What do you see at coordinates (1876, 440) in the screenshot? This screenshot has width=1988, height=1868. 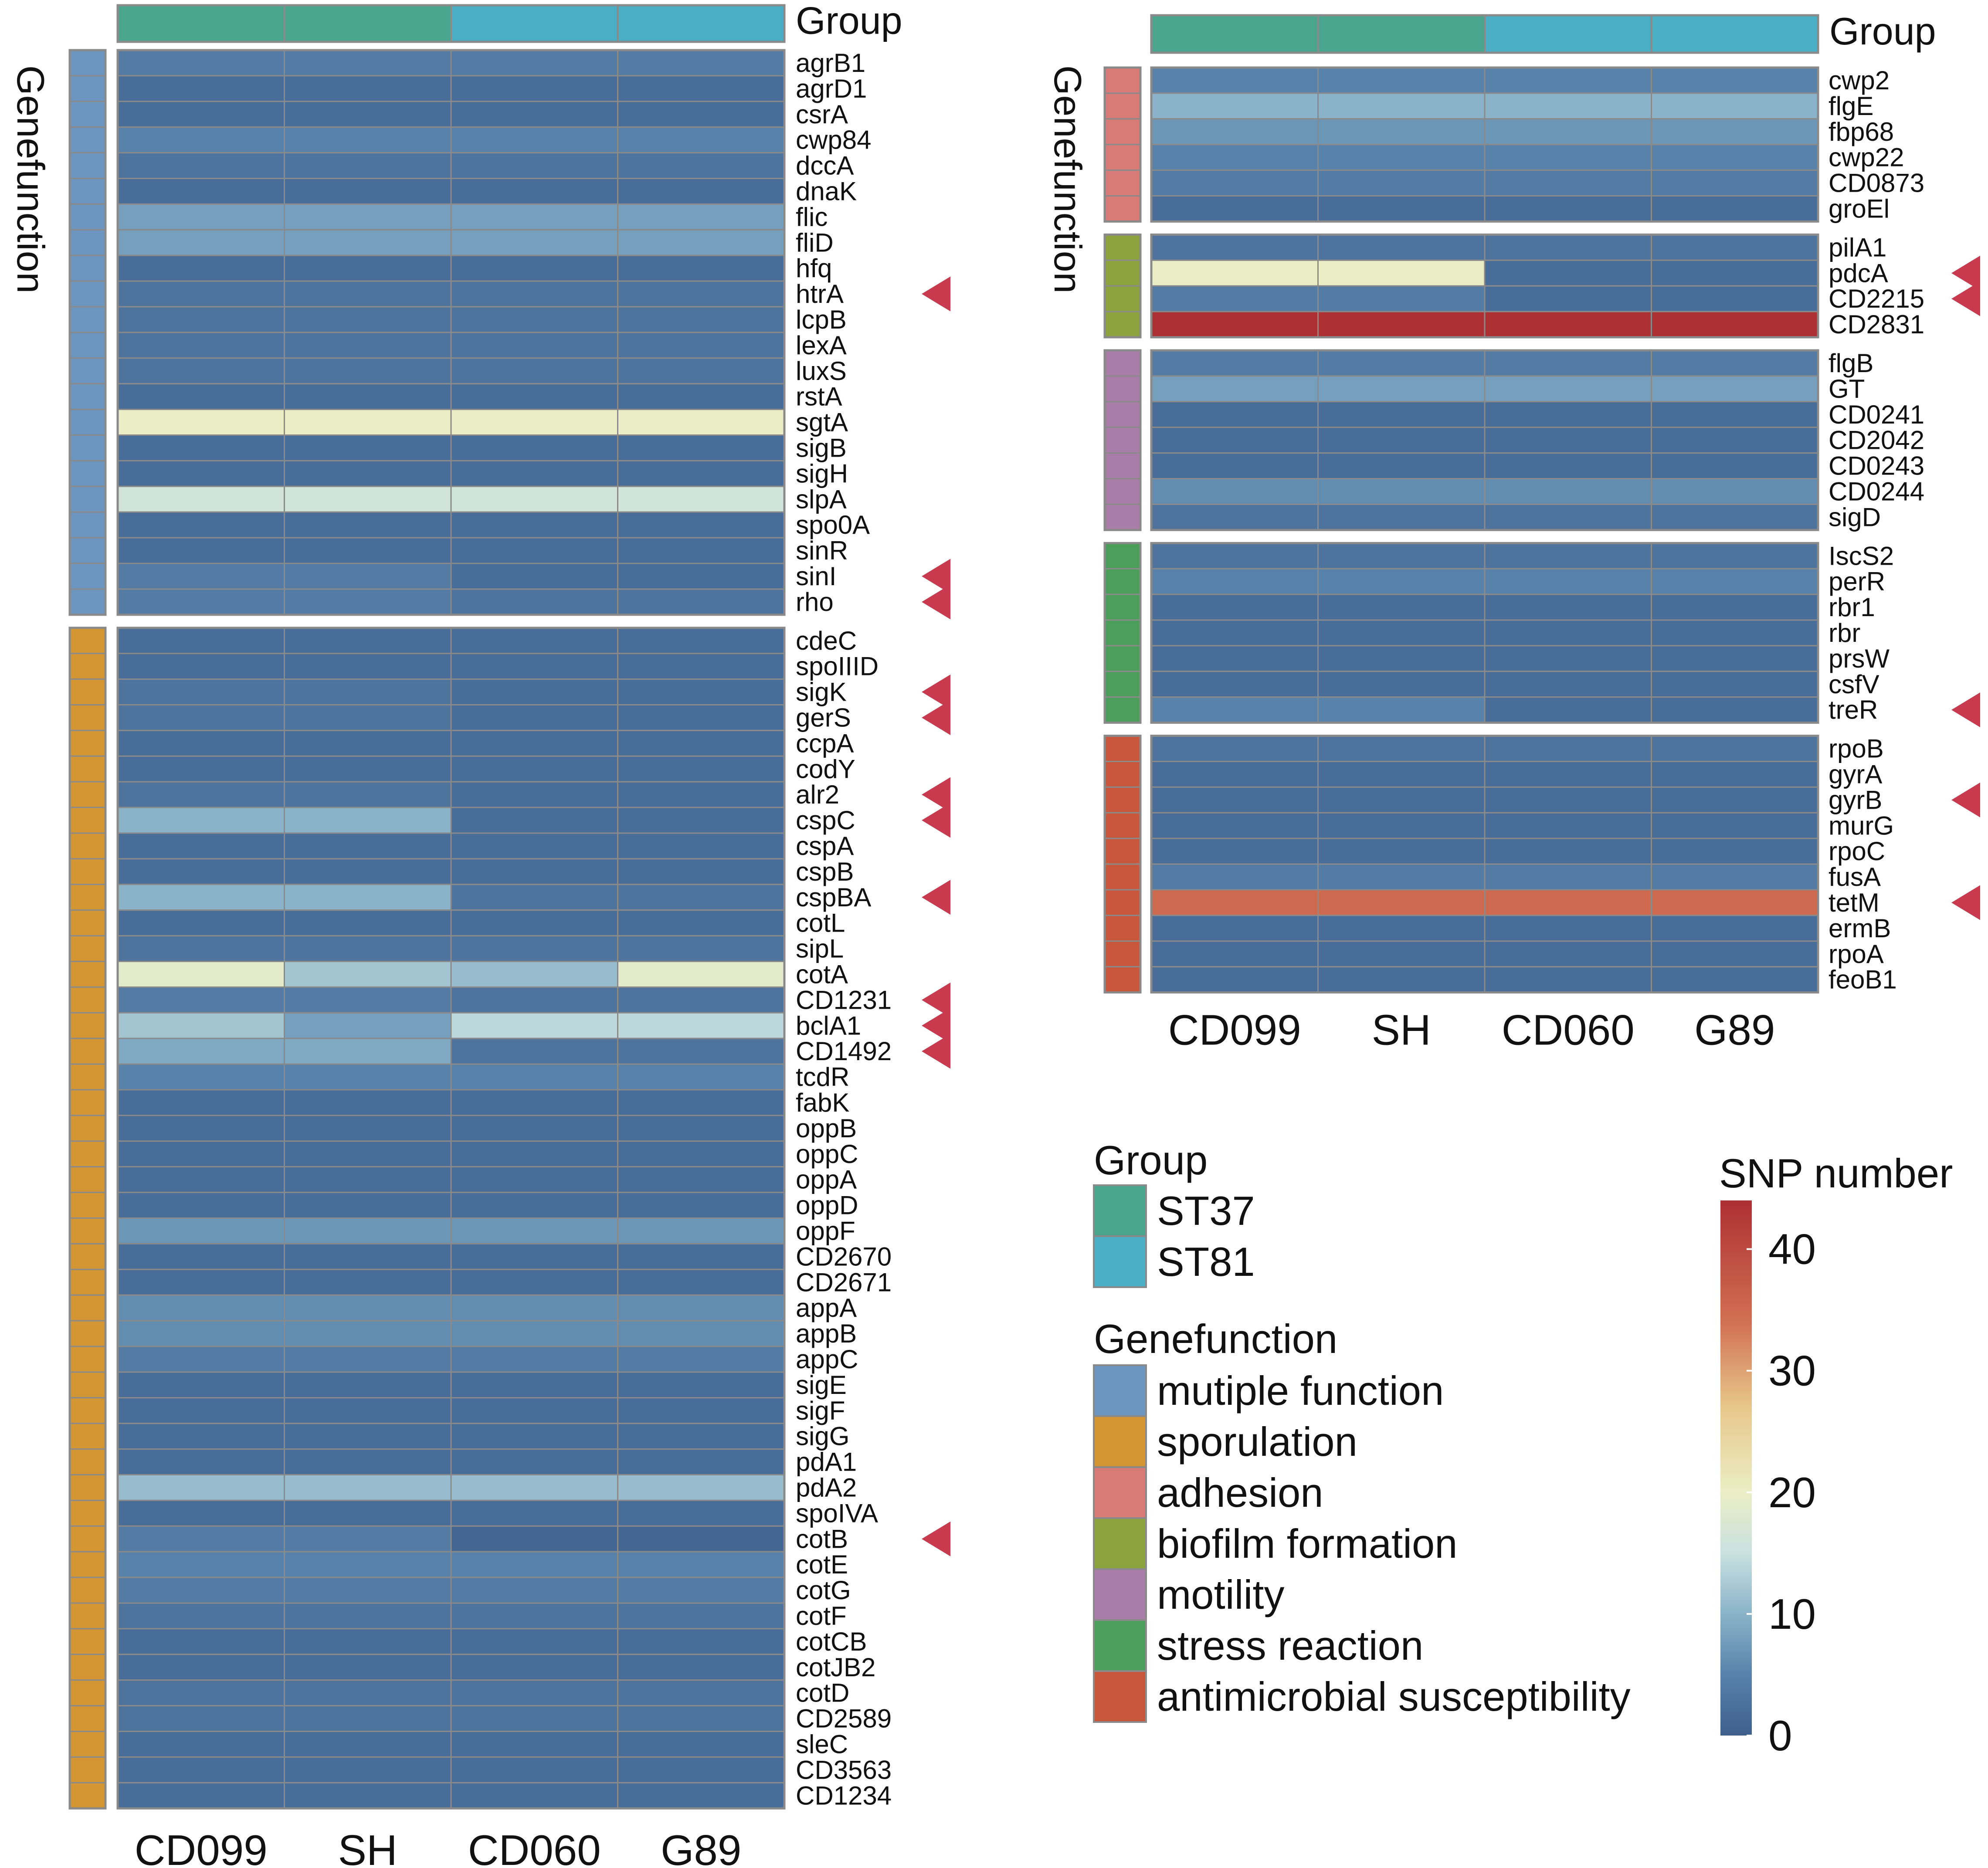 I see `gene-label: CD2042` at bounding box center [1876, 440].